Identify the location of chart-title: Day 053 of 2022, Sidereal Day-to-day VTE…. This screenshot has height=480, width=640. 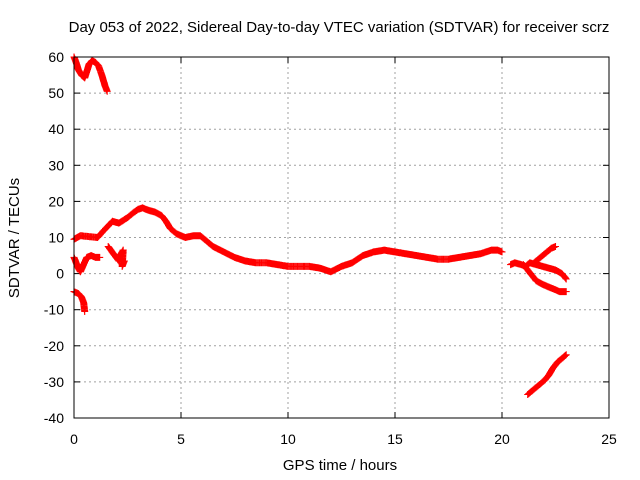
(339, 27).